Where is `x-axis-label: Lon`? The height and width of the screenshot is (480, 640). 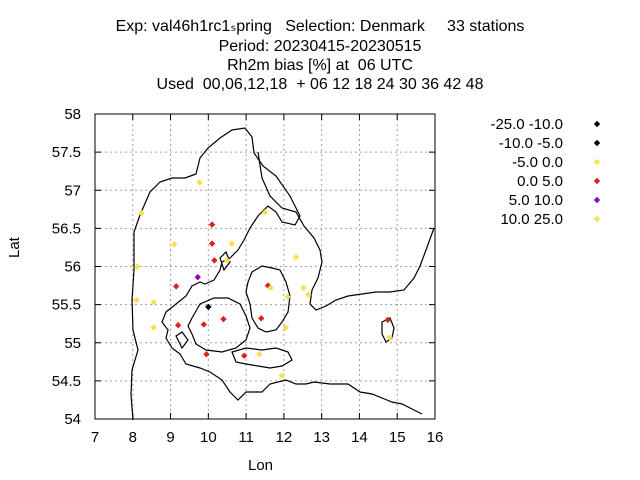 x-axis-label: Lon is located at coordinates (261, 465).